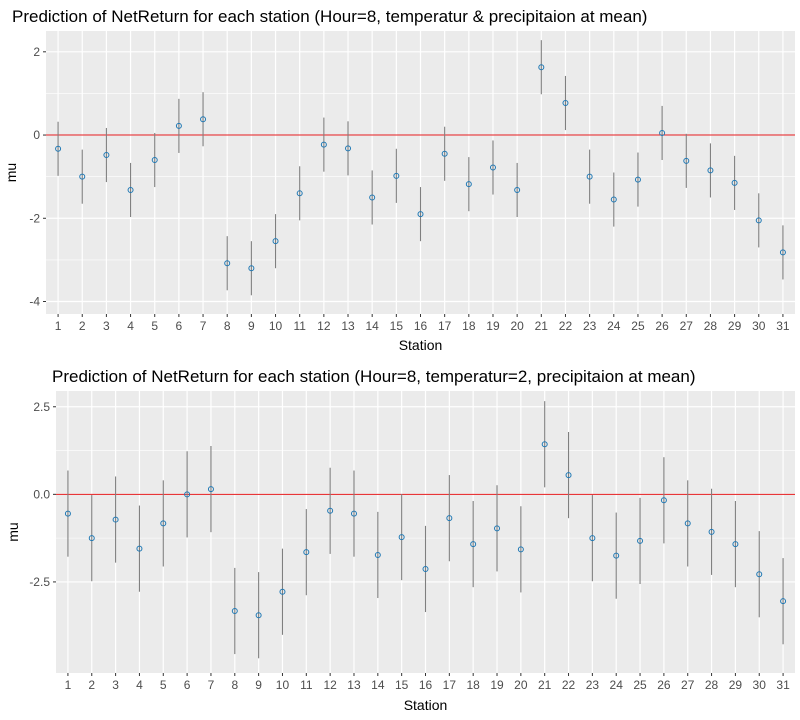 Image resolution: width=800 pixels, height=720 pixels. What do you see at coordinates (521, 685) in the screenshot?
I see `chart-2-x-tick-label: 20` at bounding box center [521, 685].